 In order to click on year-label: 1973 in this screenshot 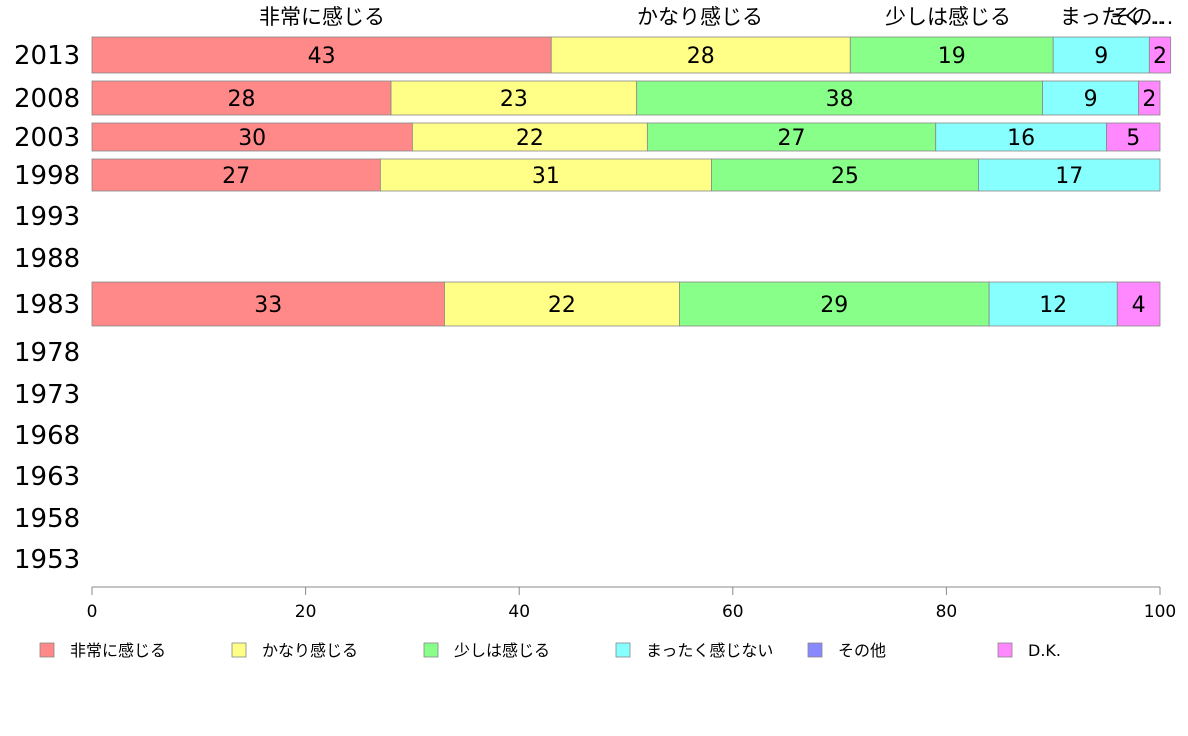, I will do `click(47, 395)`.